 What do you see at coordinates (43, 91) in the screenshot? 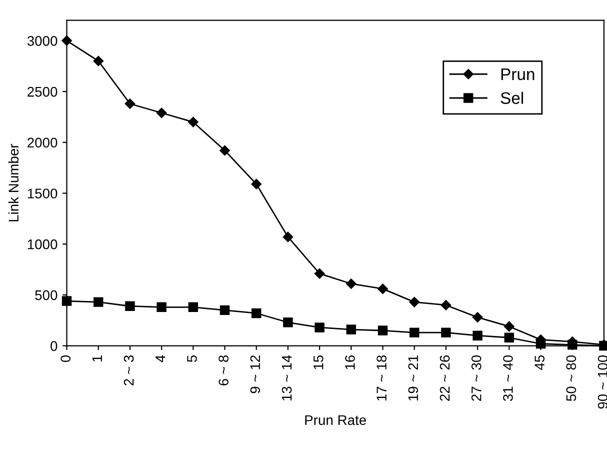
I see `y-tick-label: 2500` at bounding box center [43, 91].